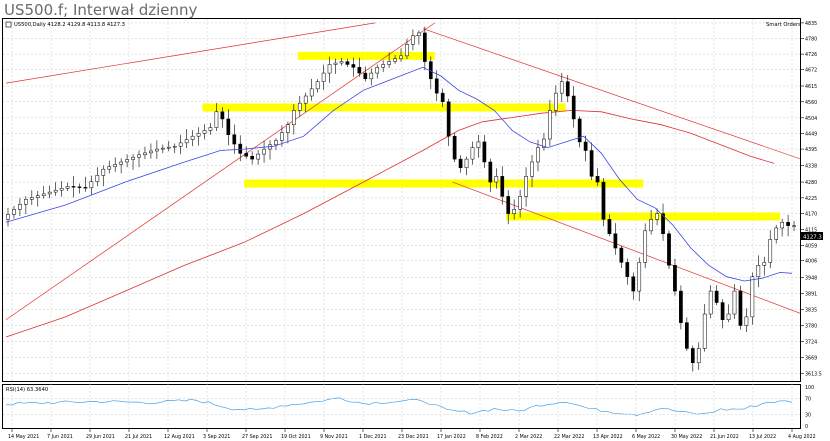 Image resolution: width=830 pixels, height=441 pixels. Describe the element at coordinates (413, 437) in the screenshot. I see `x-tick-label: 23 Dec 2021` at that location.